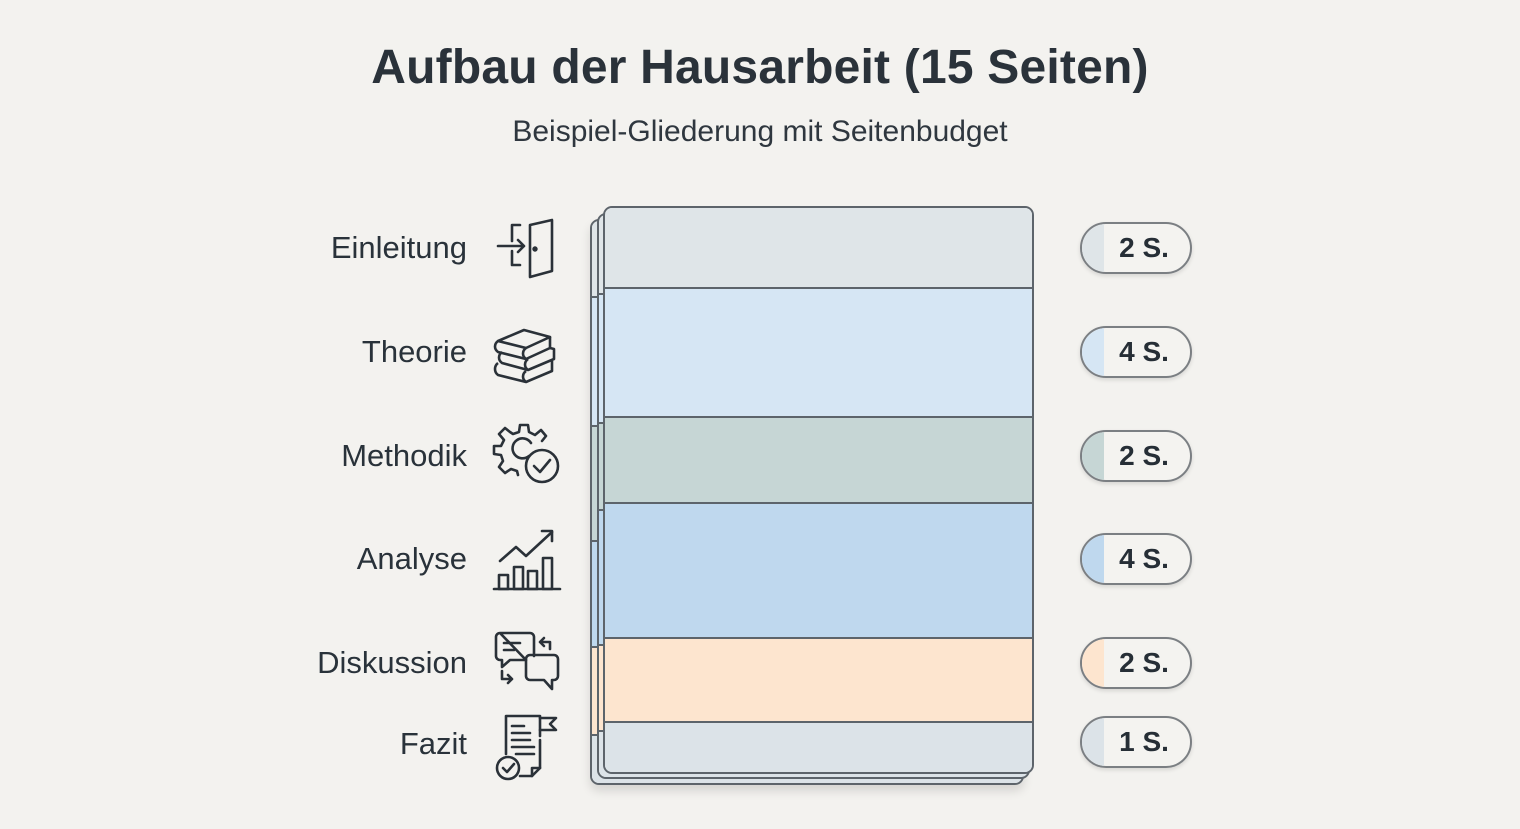  Describe the element at coordinates (433, 743) in the screenshot. I see `section-label-fazit: Fazit` at that location.